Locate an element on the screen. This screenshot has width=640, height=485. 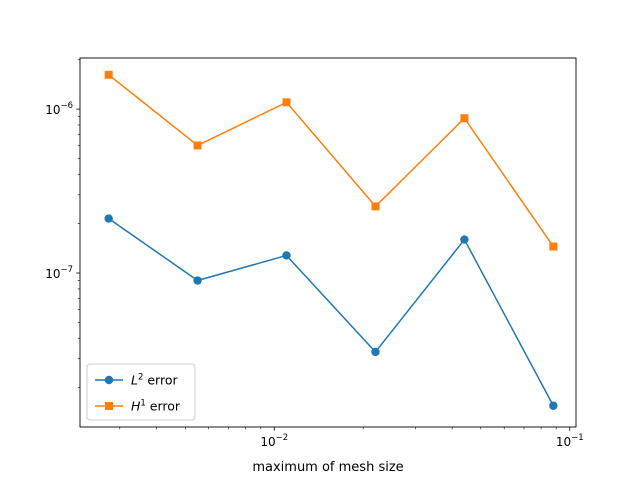
legend: L2 error H1 error is located at coordinates (141, 392).